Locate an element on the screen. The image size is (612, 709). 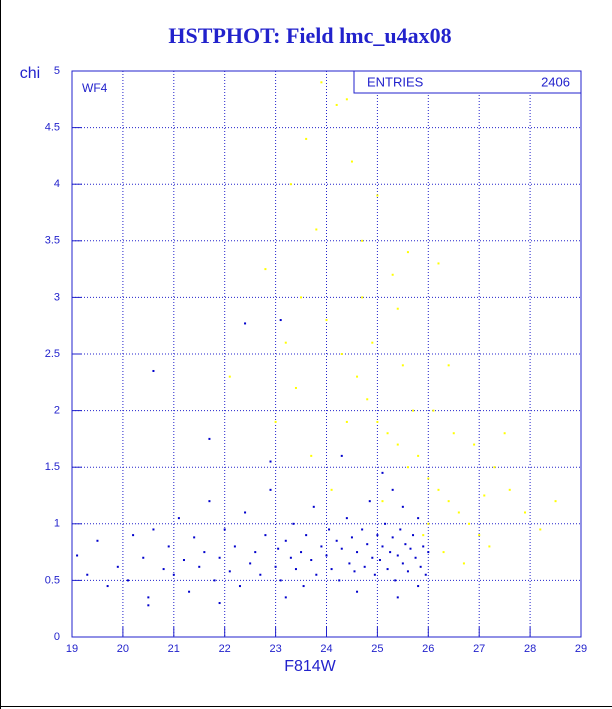
x-tick-label: 27 is located at coordinates (479, 649).